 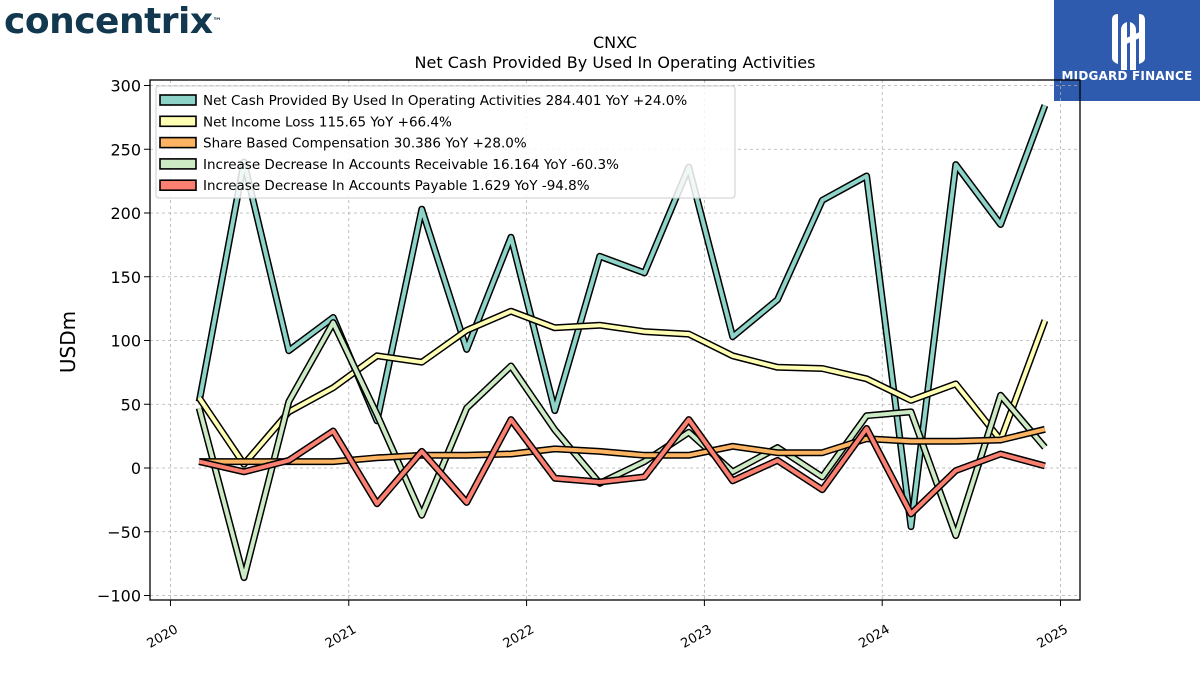 I want to click on midgard-finance-text: MIDGARD FINANCE, so click(x=1127, y=76).